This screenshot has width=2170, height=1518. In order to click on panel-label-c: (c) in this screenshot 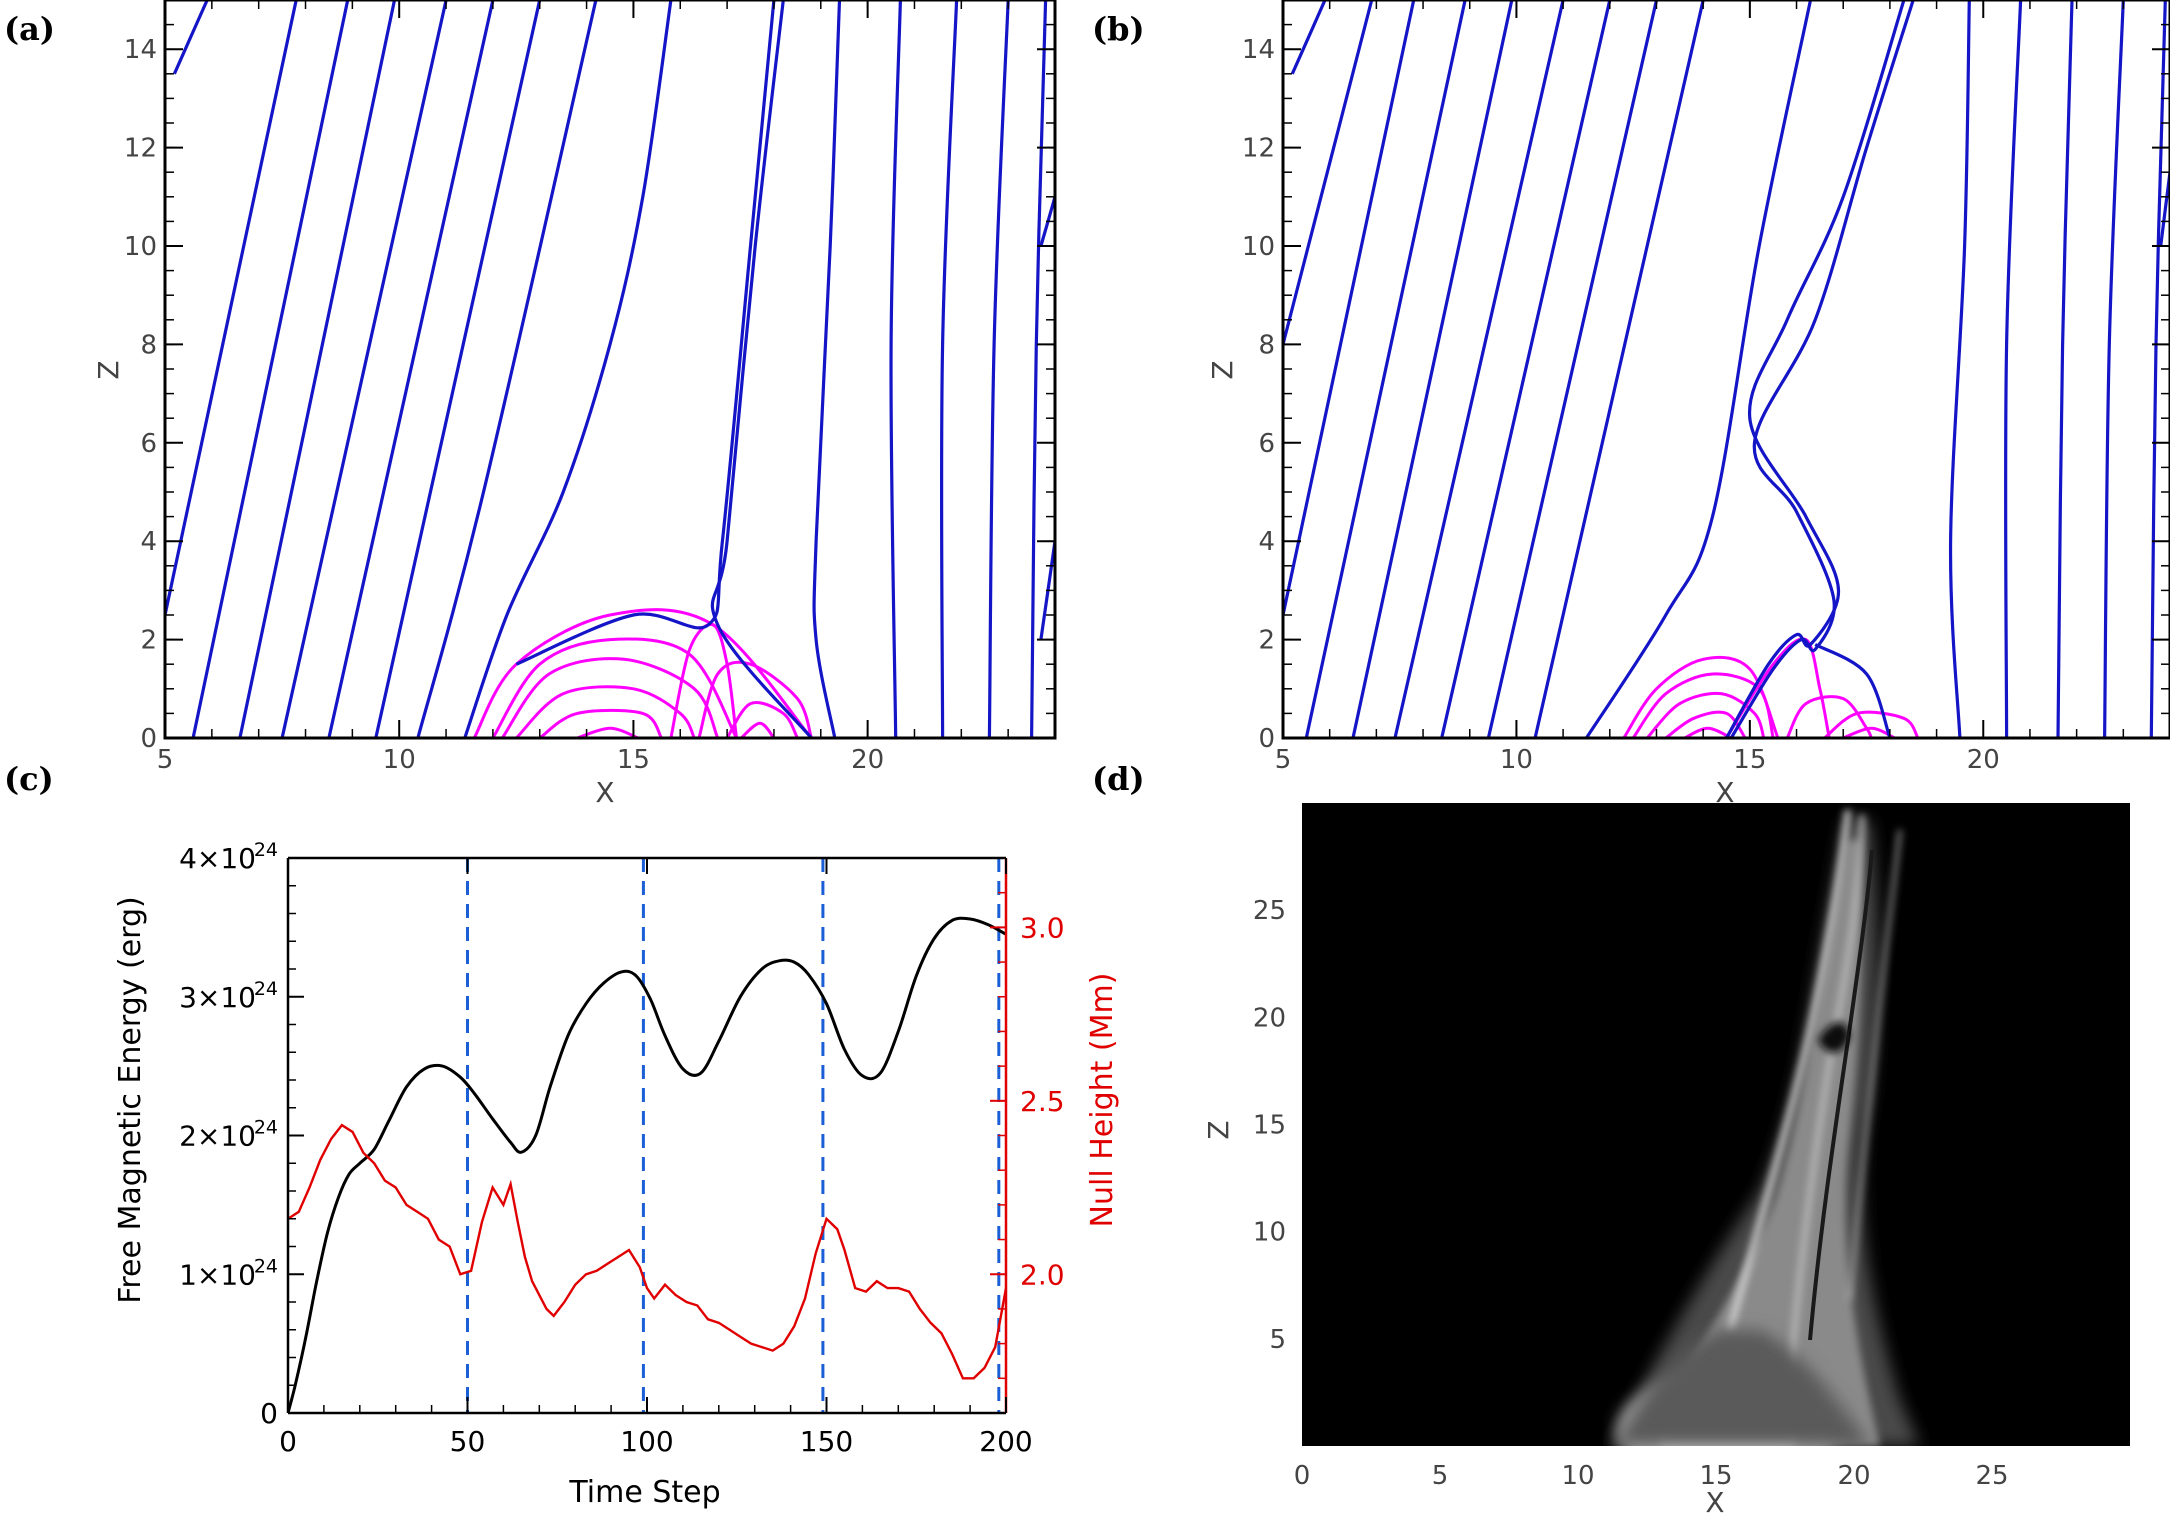, I will do `click(29, 779)`.